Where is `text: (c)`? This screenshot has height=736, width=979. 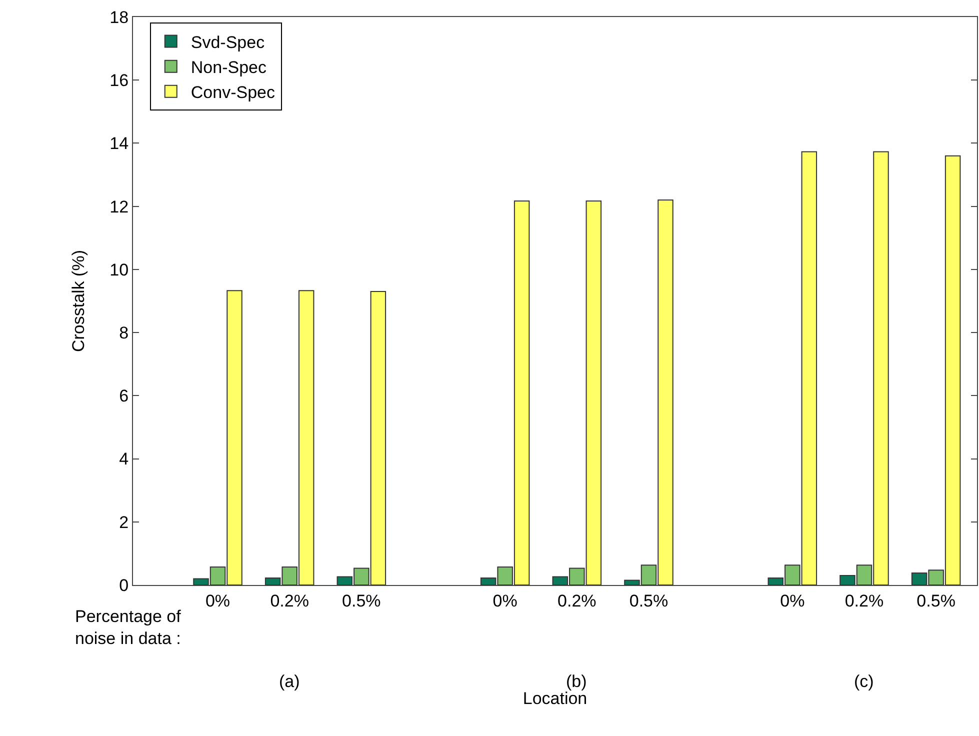 text: (c) is located at coordinates (864, 681).